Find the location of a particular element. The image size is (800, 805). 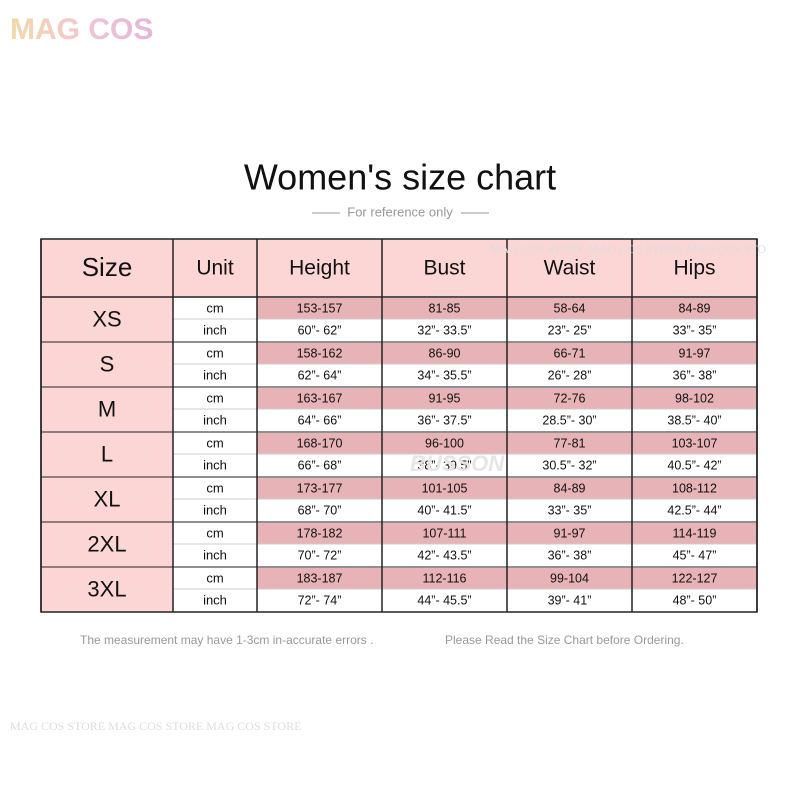

cell: 103-107 is located at coordinates (695, 443).